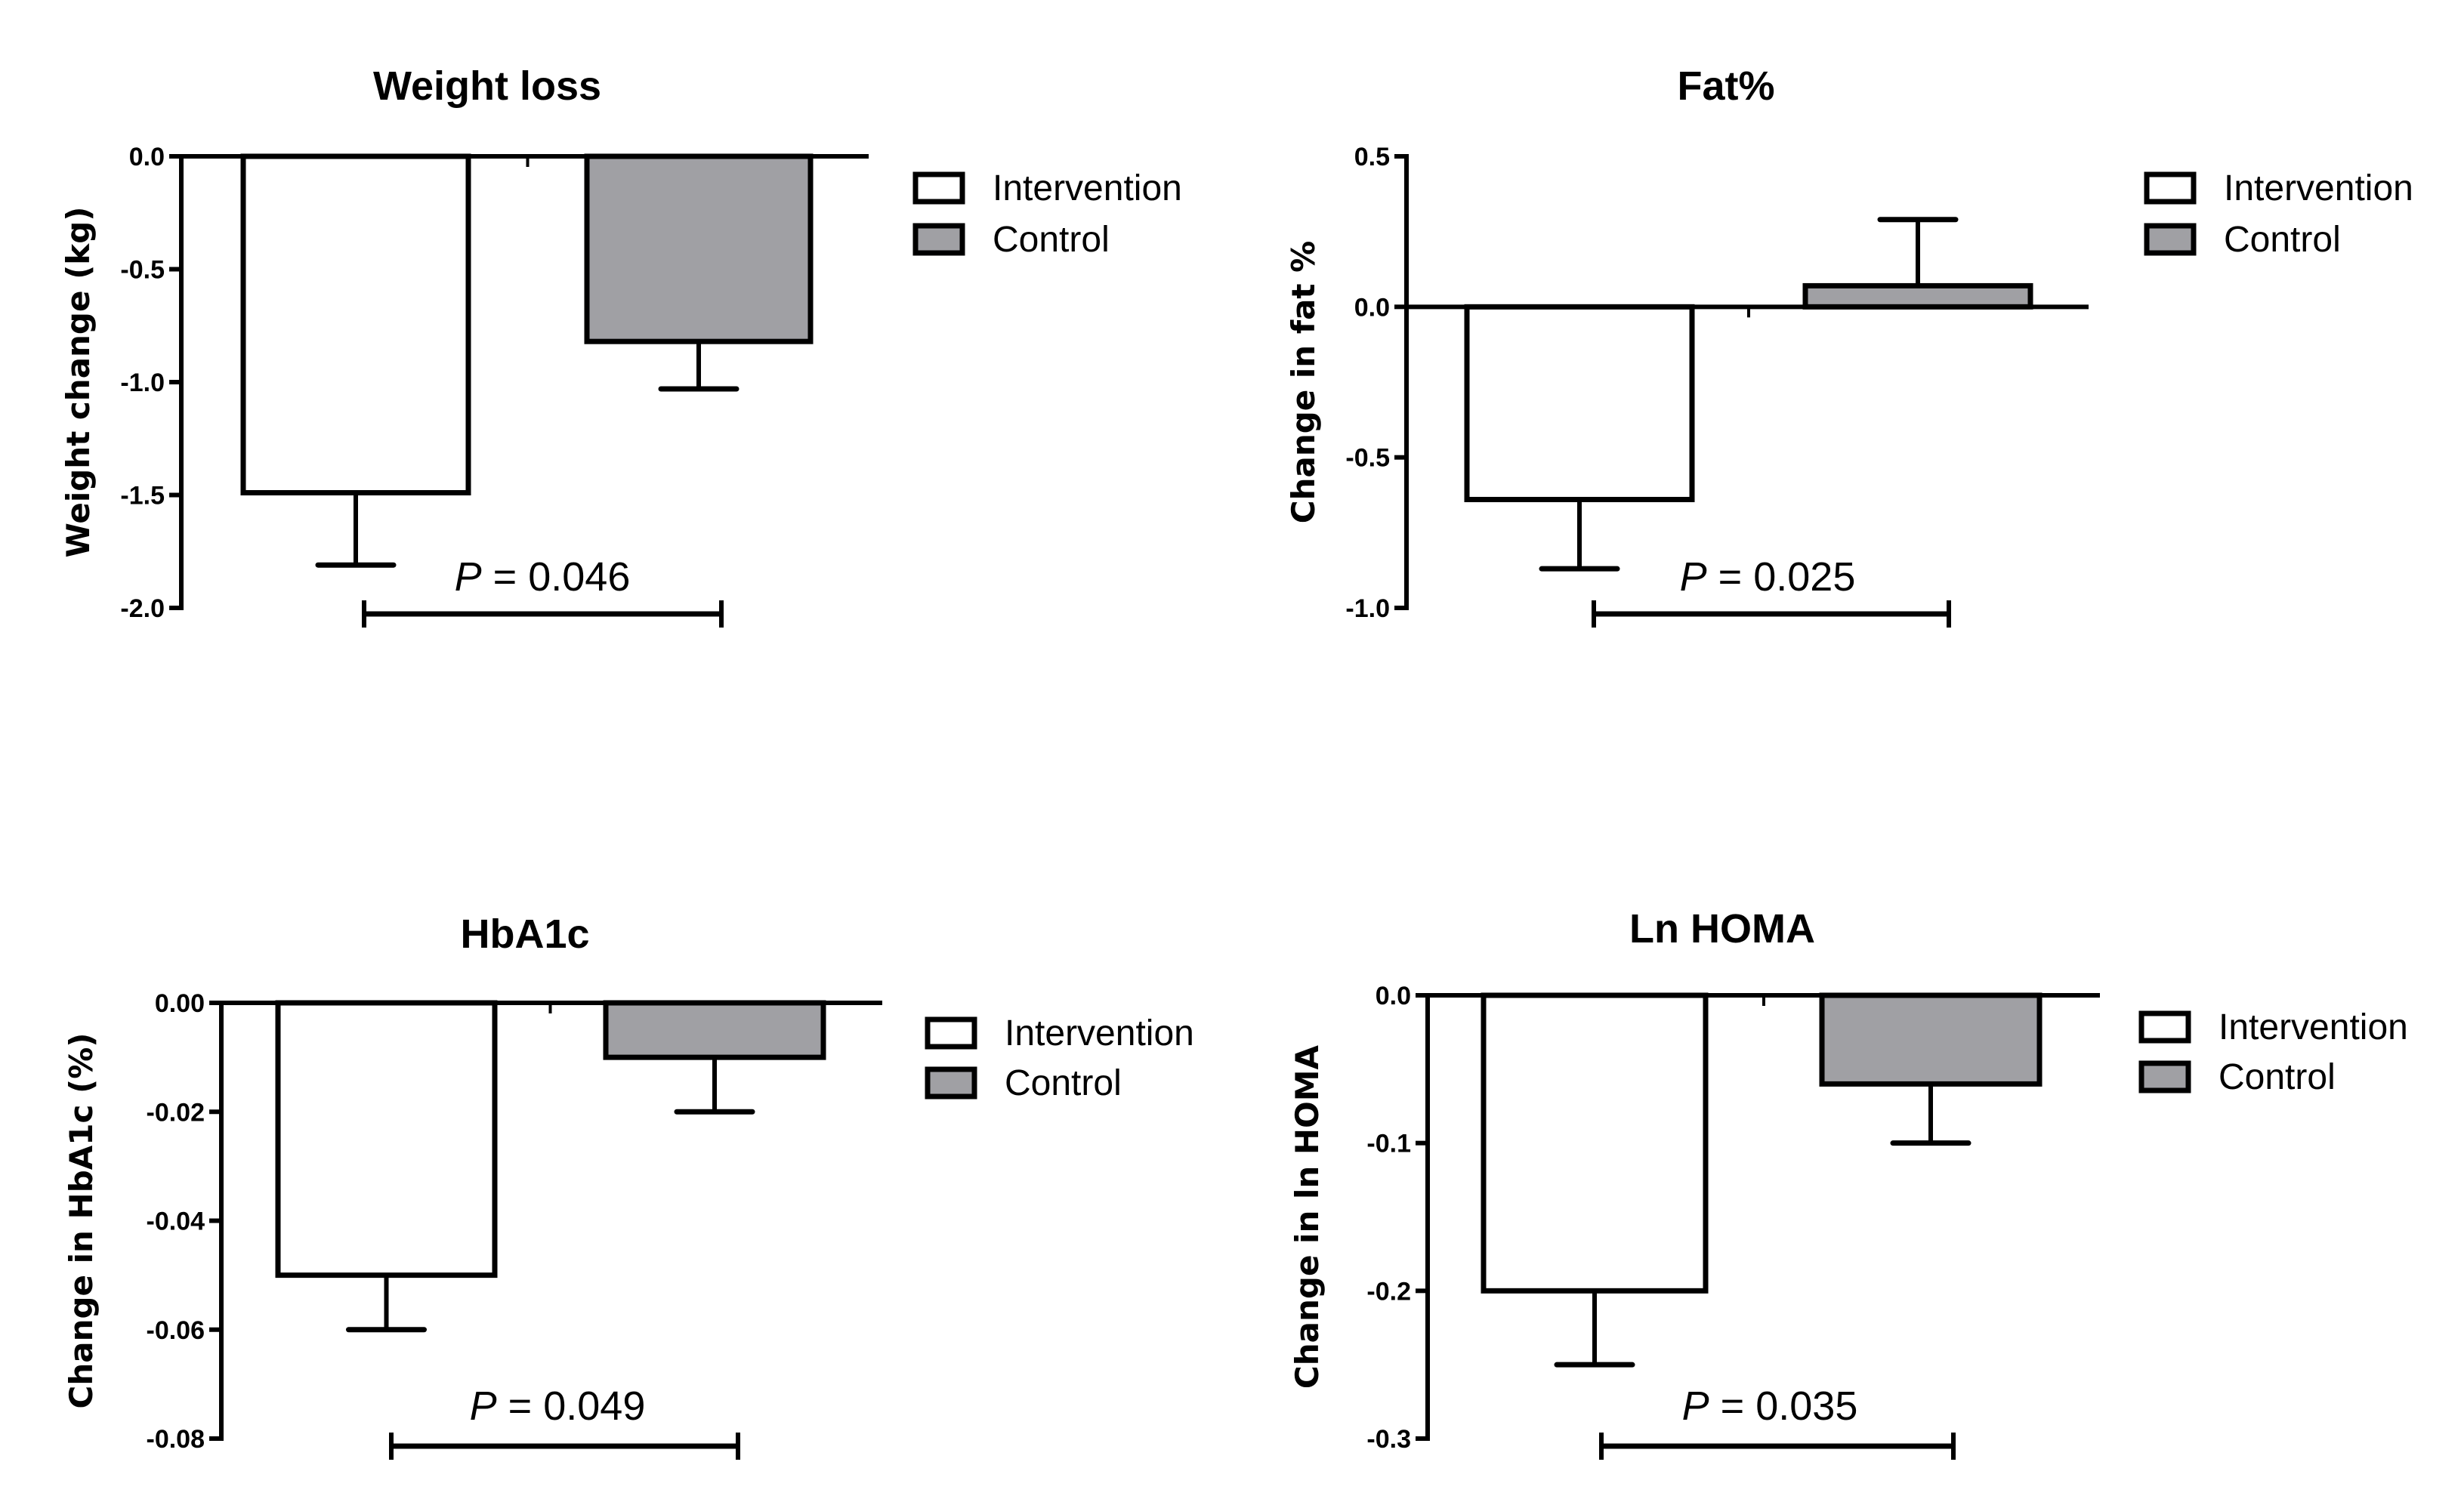 Image resolution: width=2464 pixels, height=1499 pixels. I want to click on y-tick-label: 0.00, so click(180, 1004).